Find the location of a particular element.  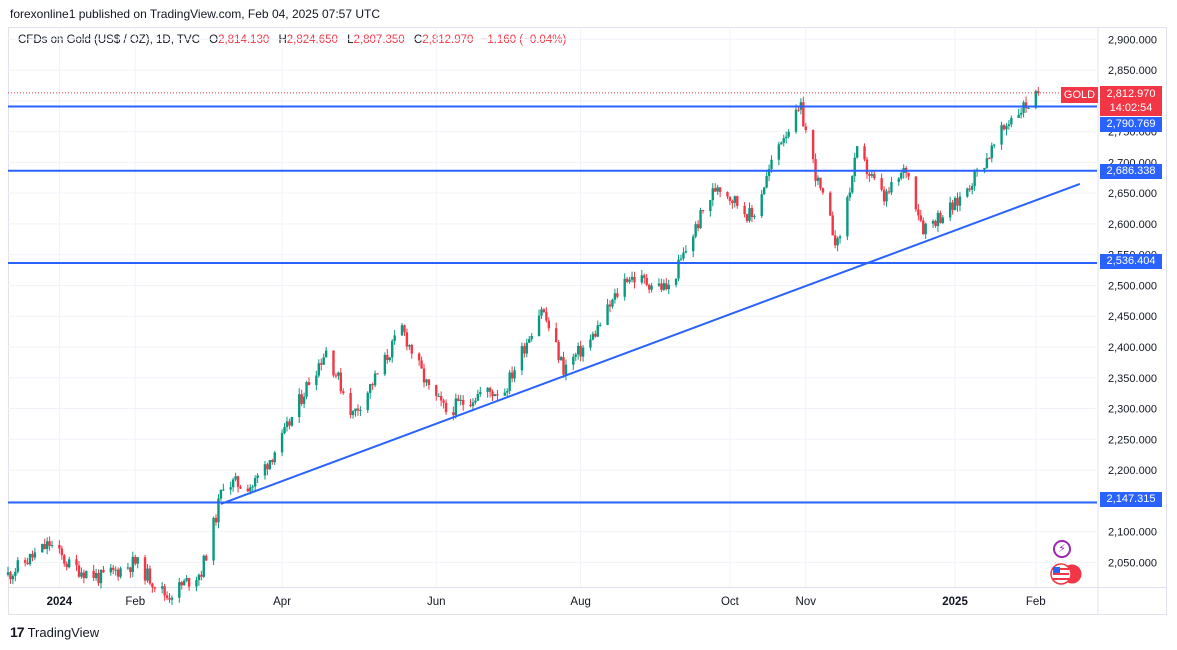

x-tick-label: Feb is located at coordinates (135, 602).